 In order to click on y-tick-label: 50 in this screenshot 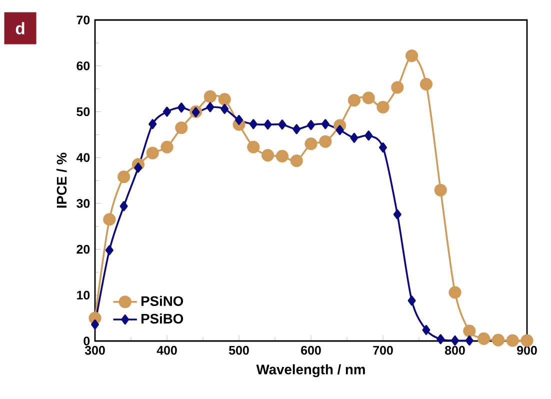, I will do `click(83, 111)`.